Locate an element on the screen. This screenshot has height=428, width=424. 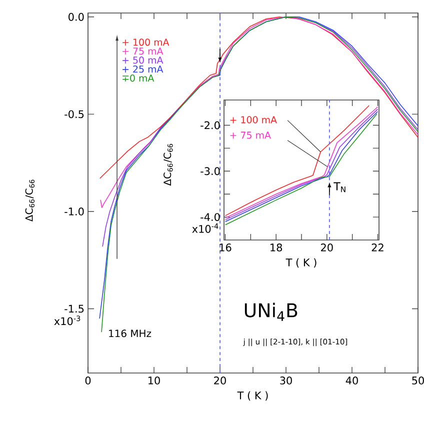
text: ∓0 mA is located at coordinates (138, 78).